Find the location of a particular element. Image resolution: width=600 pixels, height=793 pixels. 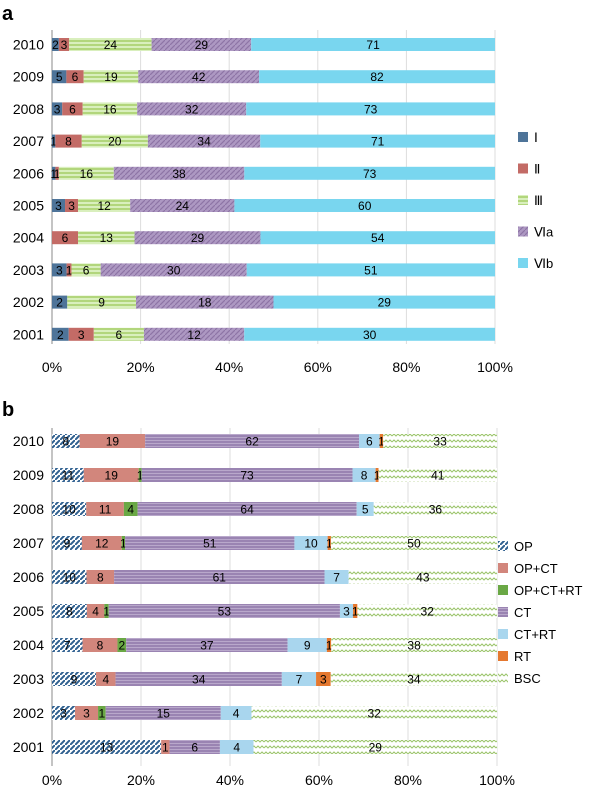

bar-row-2010: 8 19 62 6 1 33 is located at coordinates (274, 441).